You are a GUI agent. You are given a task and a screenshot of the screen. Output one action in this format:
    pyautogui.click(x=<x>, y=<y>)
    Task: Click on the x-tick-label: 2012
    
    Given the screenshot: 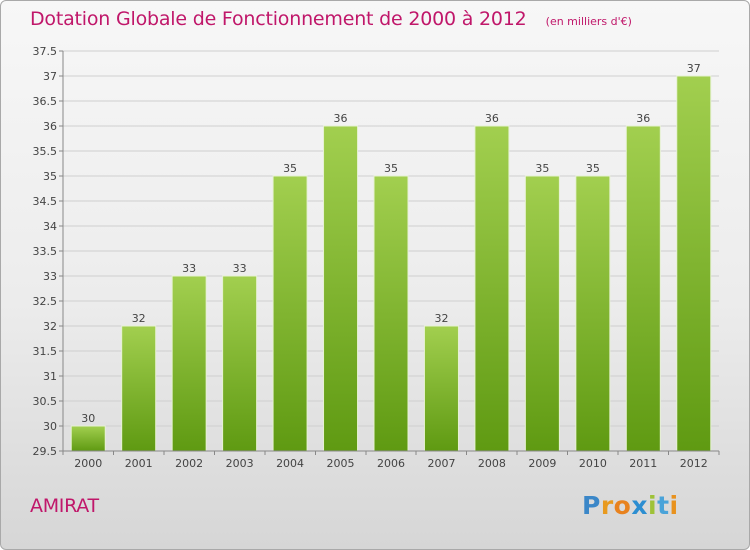 What is the action you would take?
    pyautogui.click(x=694, y=463)
    